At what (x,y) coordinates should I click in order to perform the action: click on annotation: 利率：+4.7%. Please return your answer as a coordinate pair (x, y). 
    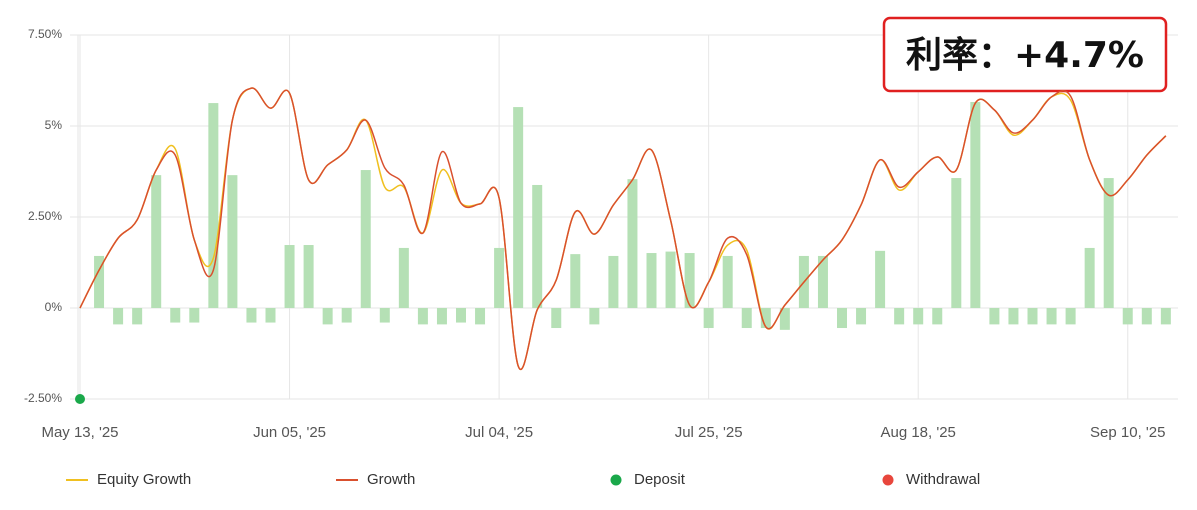
    Looking at the image, I should click on (1025, 55).